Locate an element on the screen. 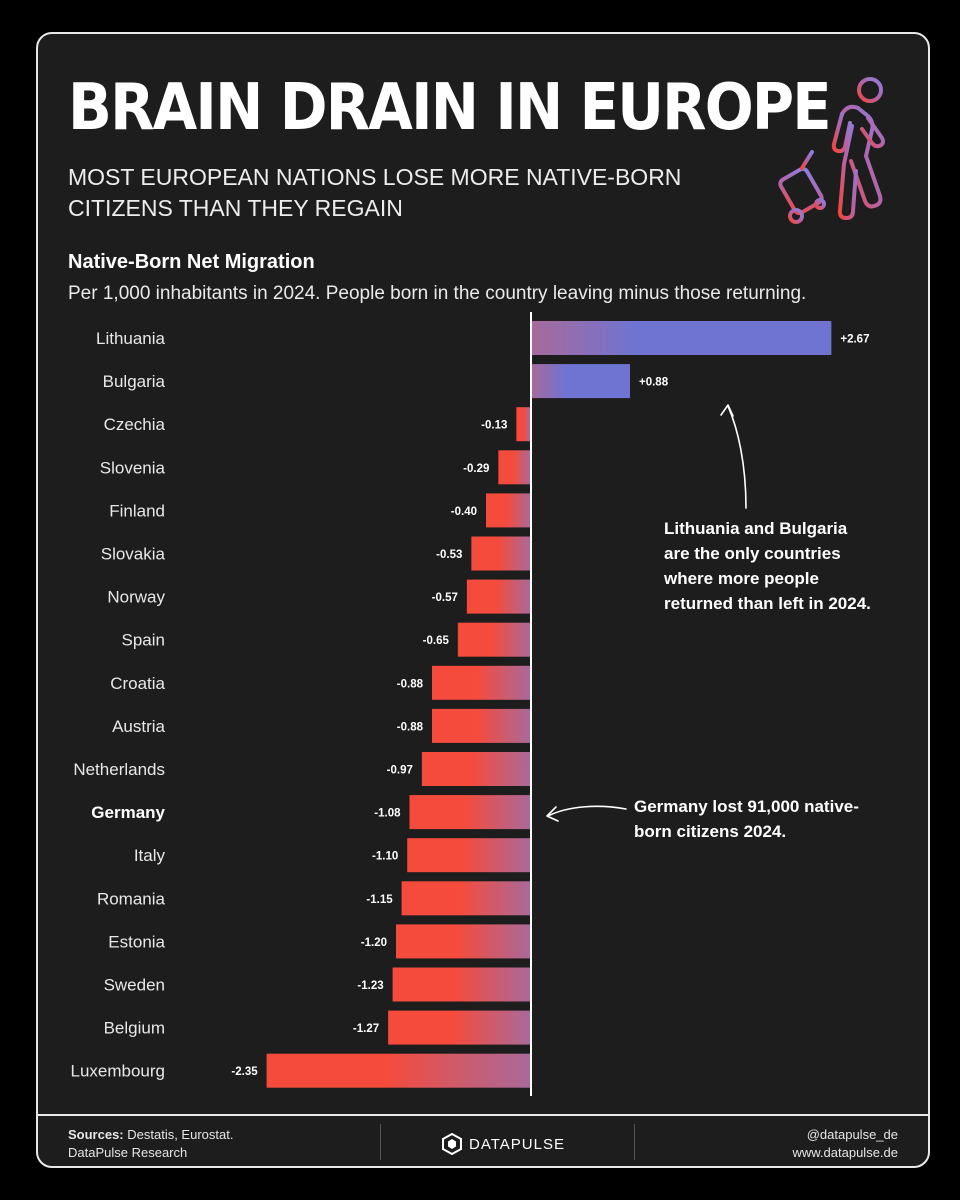 The image size is (960, 1200). brand-logo: DATAPULSE is located at coordinates (503, 1144).